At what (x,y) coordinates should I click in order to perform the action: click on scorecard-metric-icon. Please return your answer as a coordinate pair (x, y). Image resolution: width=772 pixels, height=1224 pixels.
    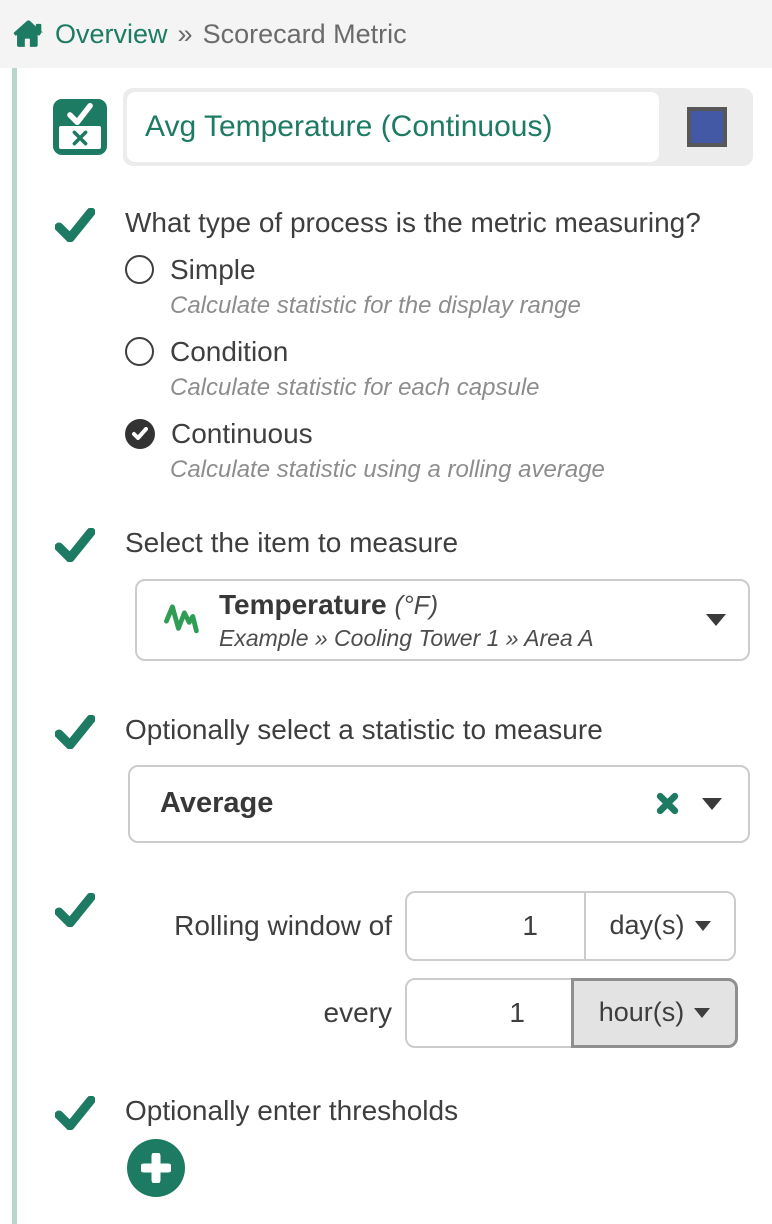
    Looking at the image, I should click on (80, 127).